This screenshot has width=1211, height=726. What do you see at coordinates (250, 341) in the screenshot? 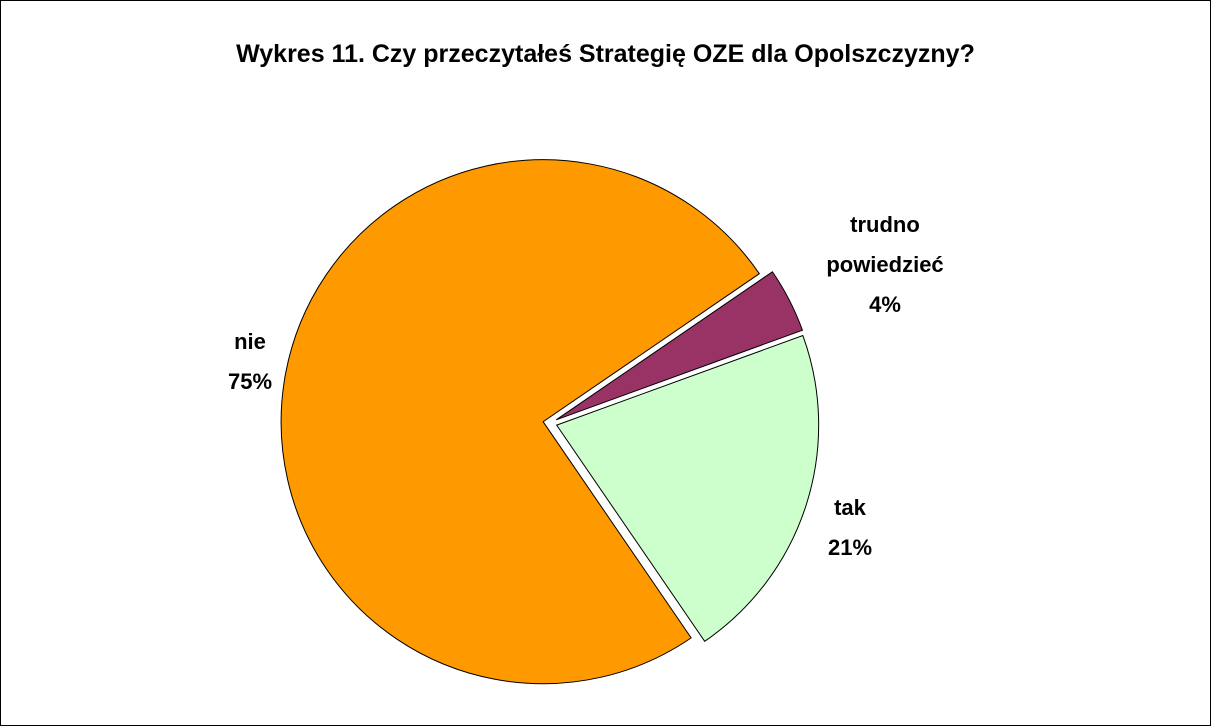
I see `category-label: nie` at bounding box center [250, 341].